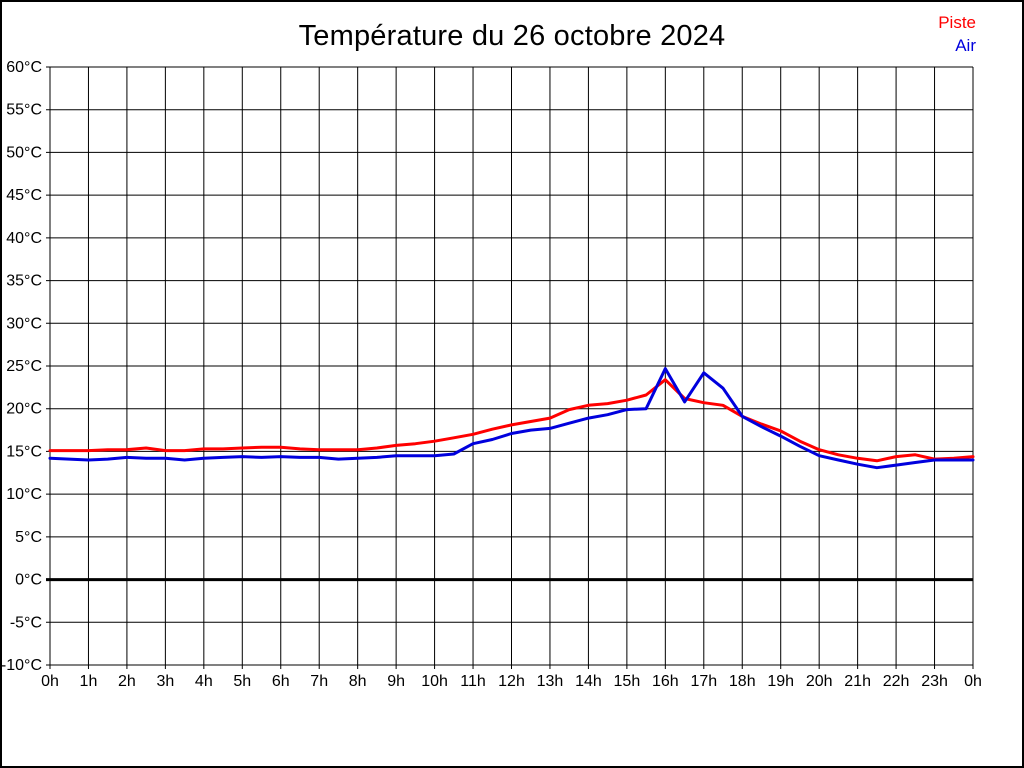  What do you see at coordinates (703, 681) in the screenshot?
I see `x-axis-tick-label: 17h` at bounding box center [703, 681].